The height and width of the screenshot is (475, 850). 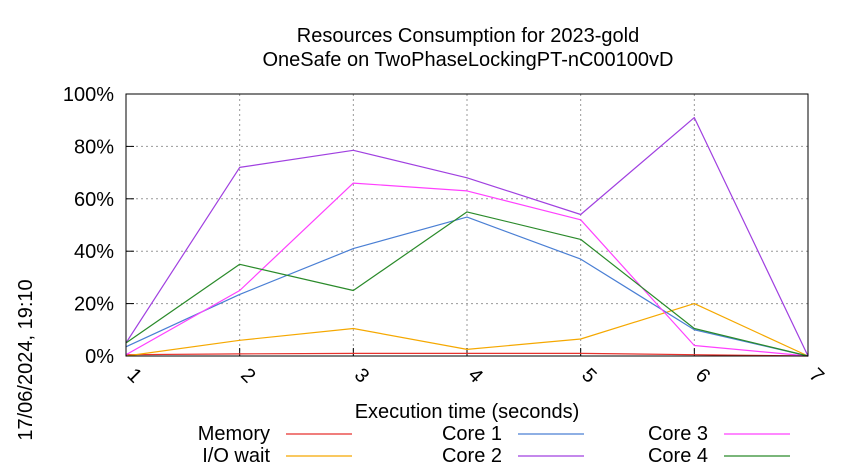 I want to click on x-tick-label: 5, so click(x=588, y=375).